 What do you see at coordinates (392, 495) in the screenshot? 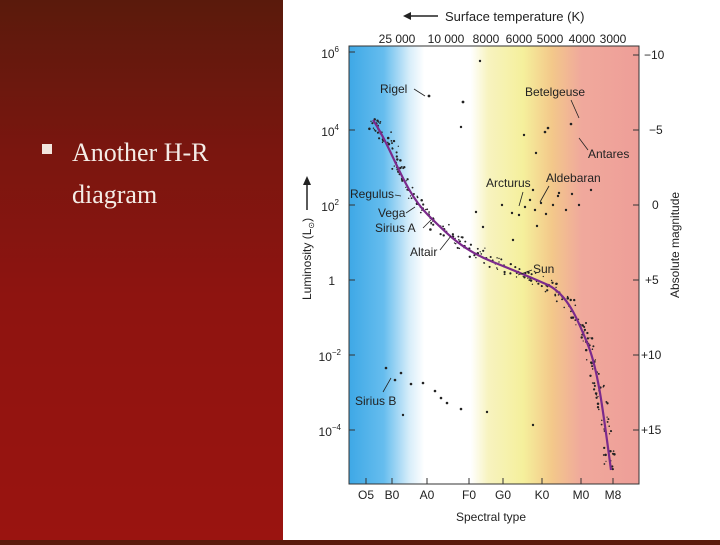
I see `bottom-tick-label: B0` at bounding box center [392, 495].